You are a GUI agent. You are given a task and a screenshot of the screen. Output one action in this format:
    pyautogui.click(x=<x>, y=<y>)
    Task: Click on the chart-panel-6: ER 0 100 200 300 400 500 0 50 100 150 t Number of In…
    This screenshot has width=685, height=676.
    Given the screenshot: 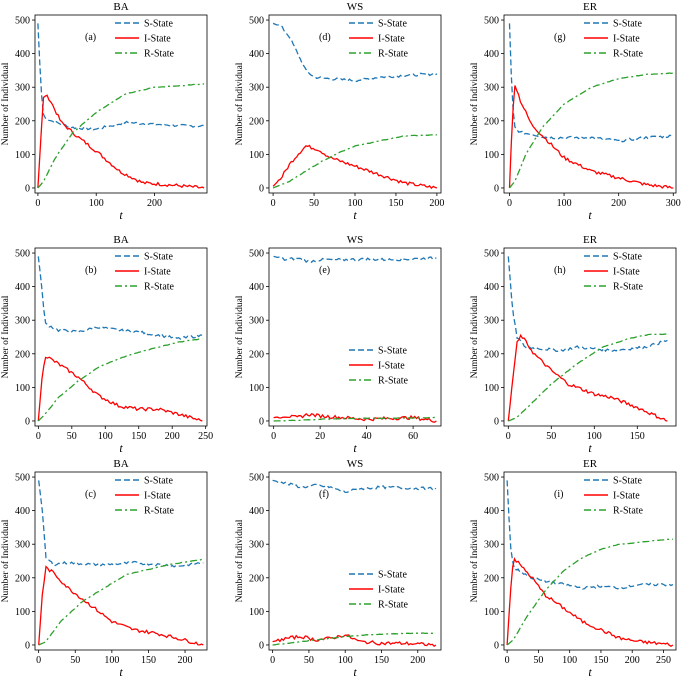 What is the action you would take?
    pyautogui.click(x=573, y=344)
    